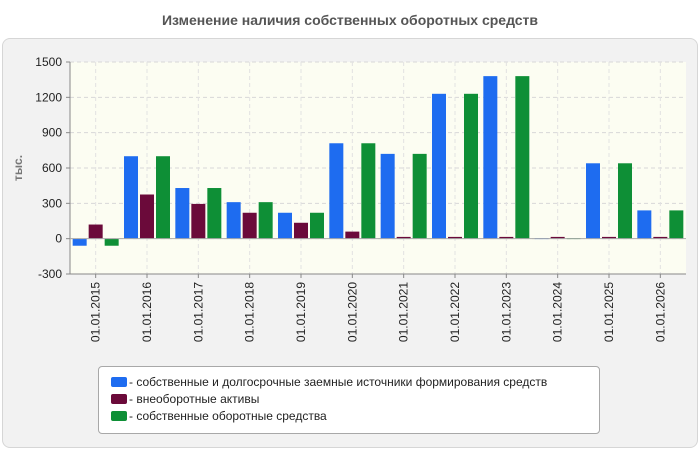  What do you see at coordinates (96, 312) in the screenshot?
I see `x-tick-label: 01.01.2015` at bounding box center [96, 312].